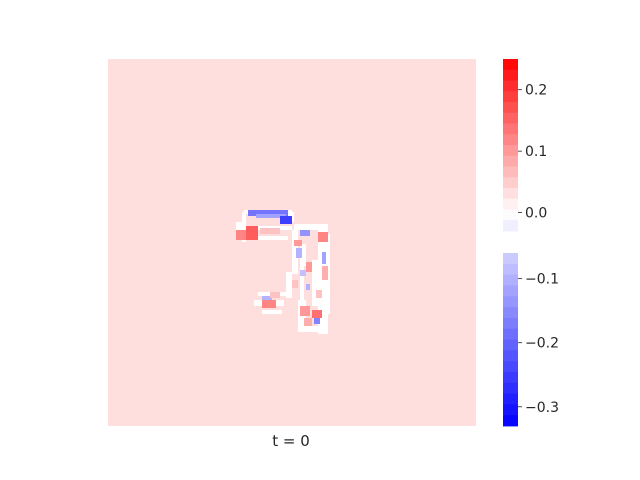  I want to click on heatmap-cells, so click(283, 272).